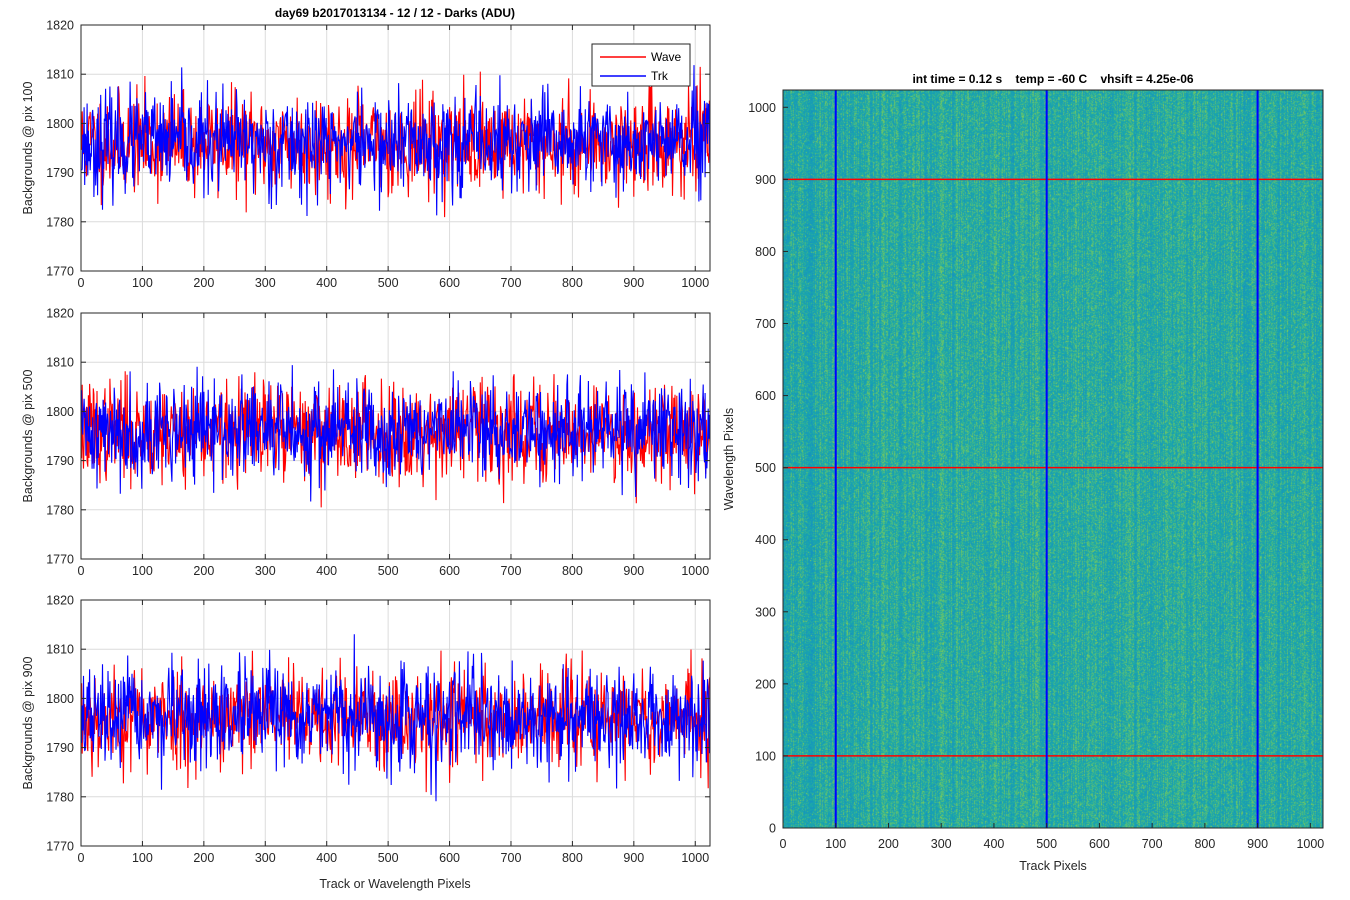 This screenshot has height=900, width=1350. What do you see at coordinates (666, 57) in the screenshot?
I see `legend-wave-label: Wave` at bounding box center [666, 57].